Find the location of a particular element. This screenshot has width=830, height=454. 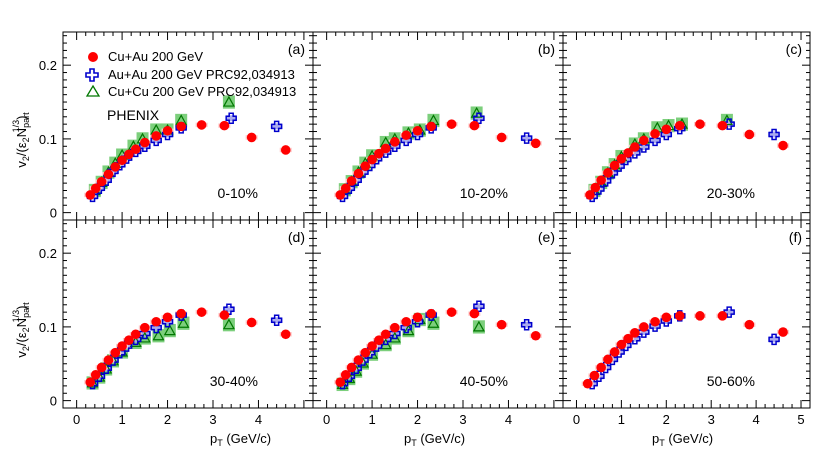

panel-label: (d) is located at coordinates (296, 237).